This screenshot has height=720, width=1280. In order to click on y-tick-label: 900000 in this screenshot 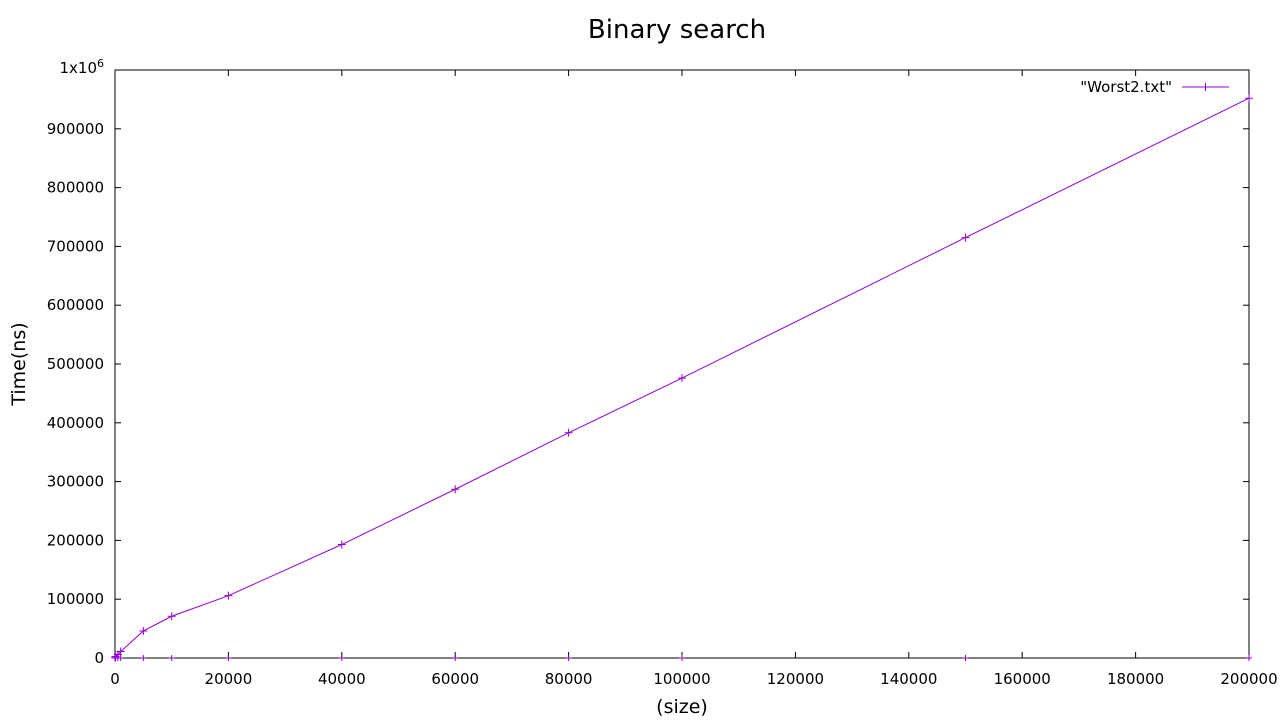, I will do `click(75, 129)`.